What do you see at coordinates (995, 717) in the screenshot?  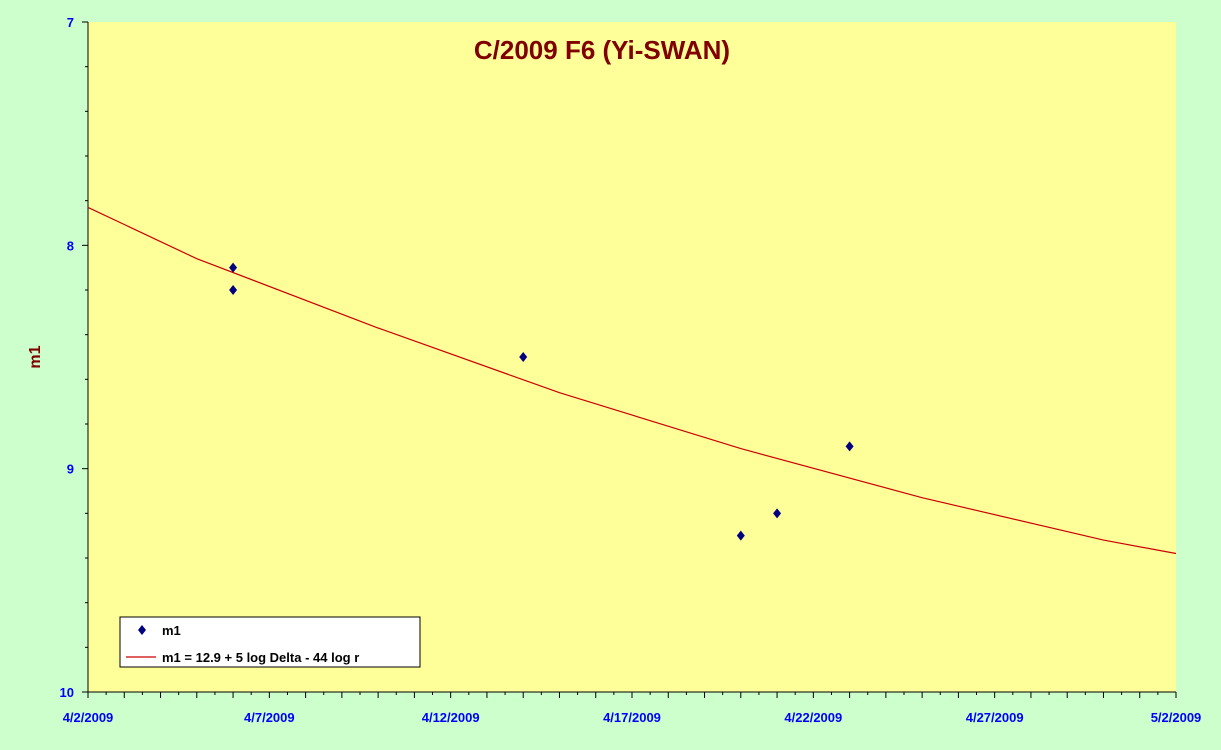 I see `x-tick-label: 4/27/2009` at bounding box center [995, 717].